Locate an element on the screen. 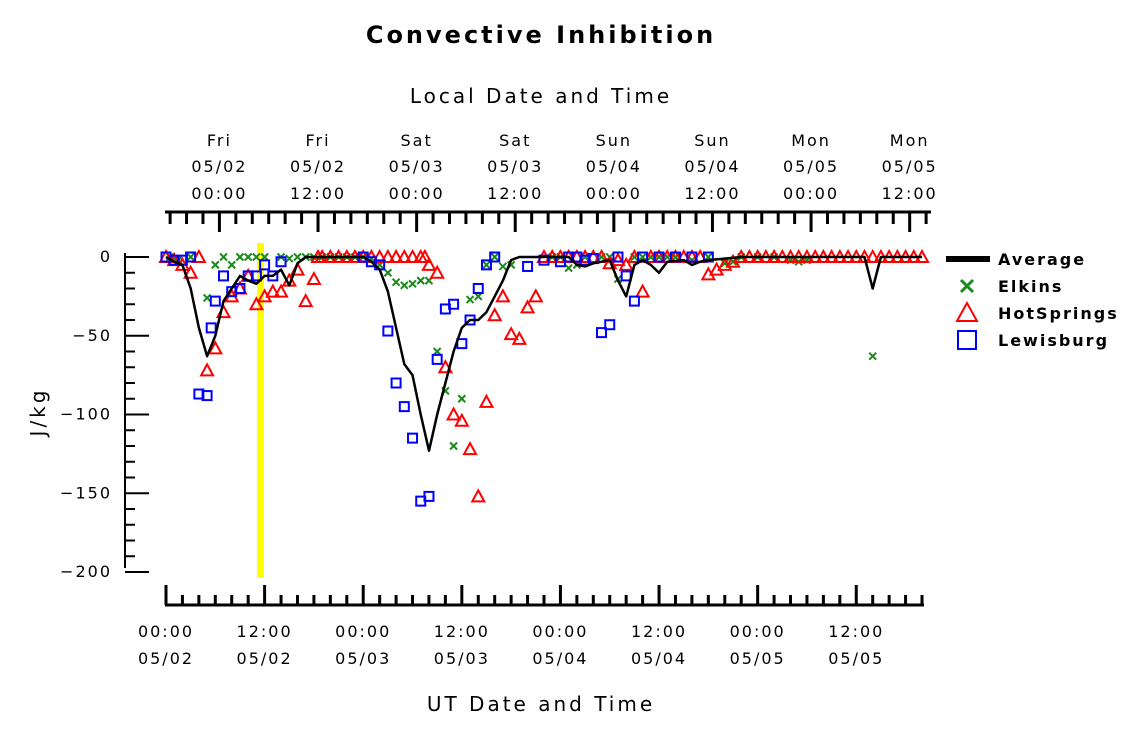  legend-hotsprings-swatch is located at coordinates (967, 311).